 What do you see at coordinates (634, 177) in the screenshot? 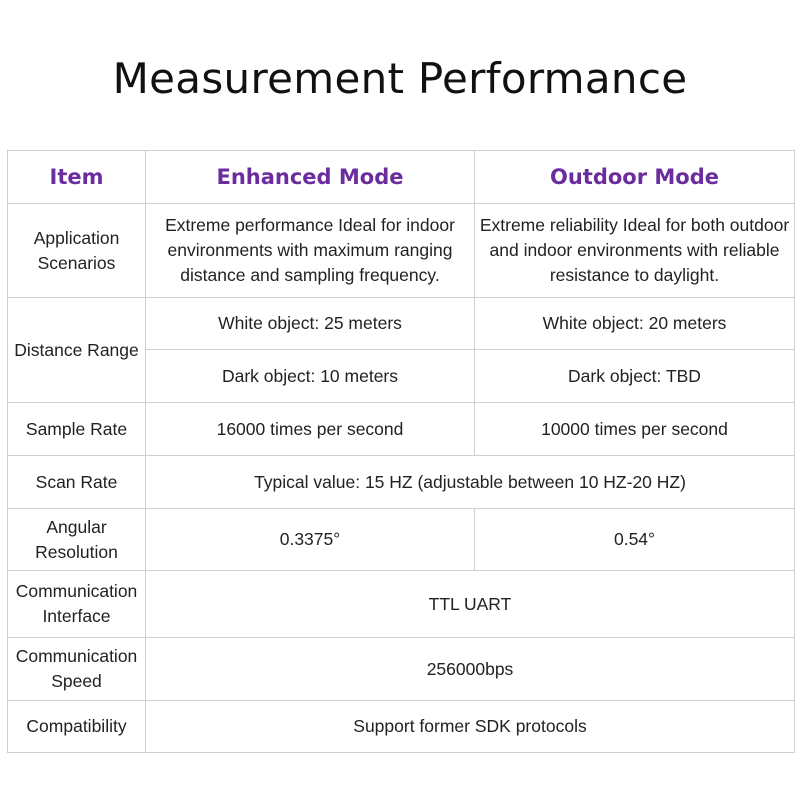
I see `header-outdoor-mode: Outdoor Mode` at bounding box center [634, 177].